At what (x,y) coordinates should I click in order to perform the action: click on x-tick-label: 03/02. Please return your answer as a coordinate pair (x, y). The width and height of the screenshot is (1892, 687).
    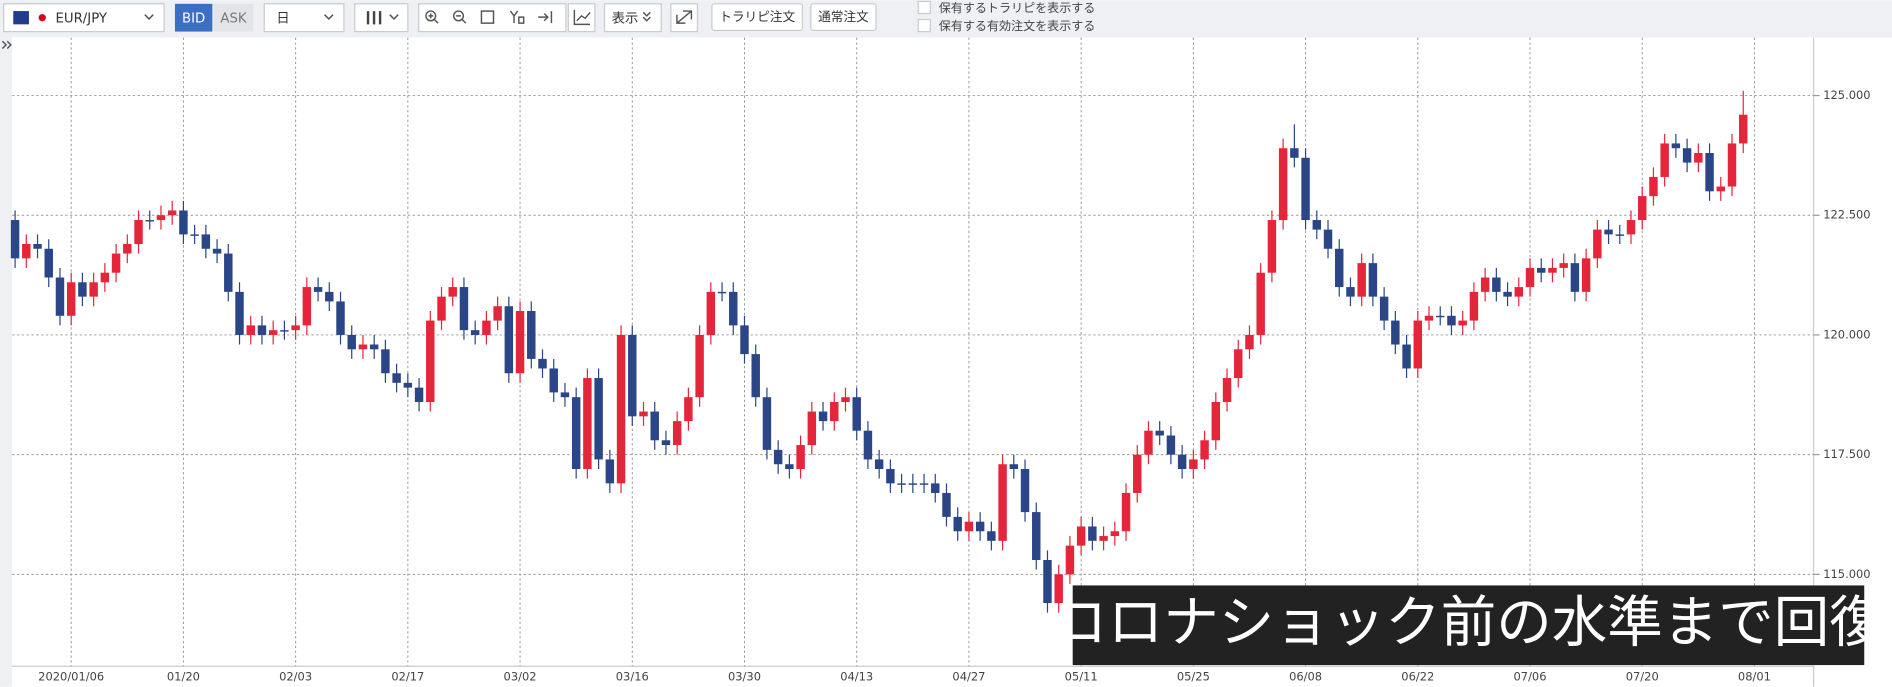
    Looking at the image, I should click on (520, 677).